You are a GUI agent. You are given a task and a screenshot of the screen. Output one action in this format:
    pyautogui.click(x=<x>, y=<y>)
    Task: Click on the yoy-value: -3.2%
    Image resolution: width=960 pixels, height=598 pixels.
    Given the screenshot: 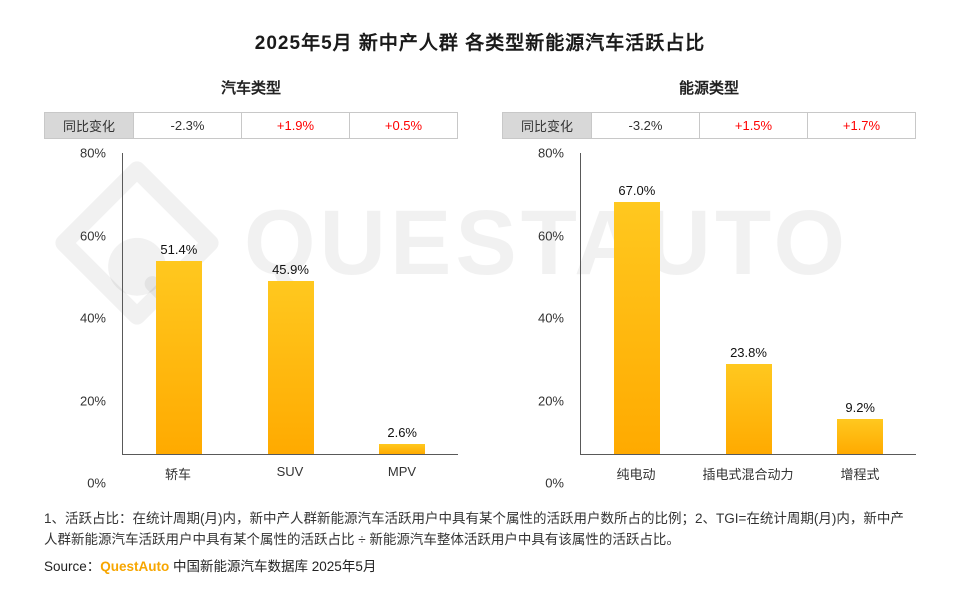 What is the action you would take?
    pyautogui.click(x=645, y=125)
    